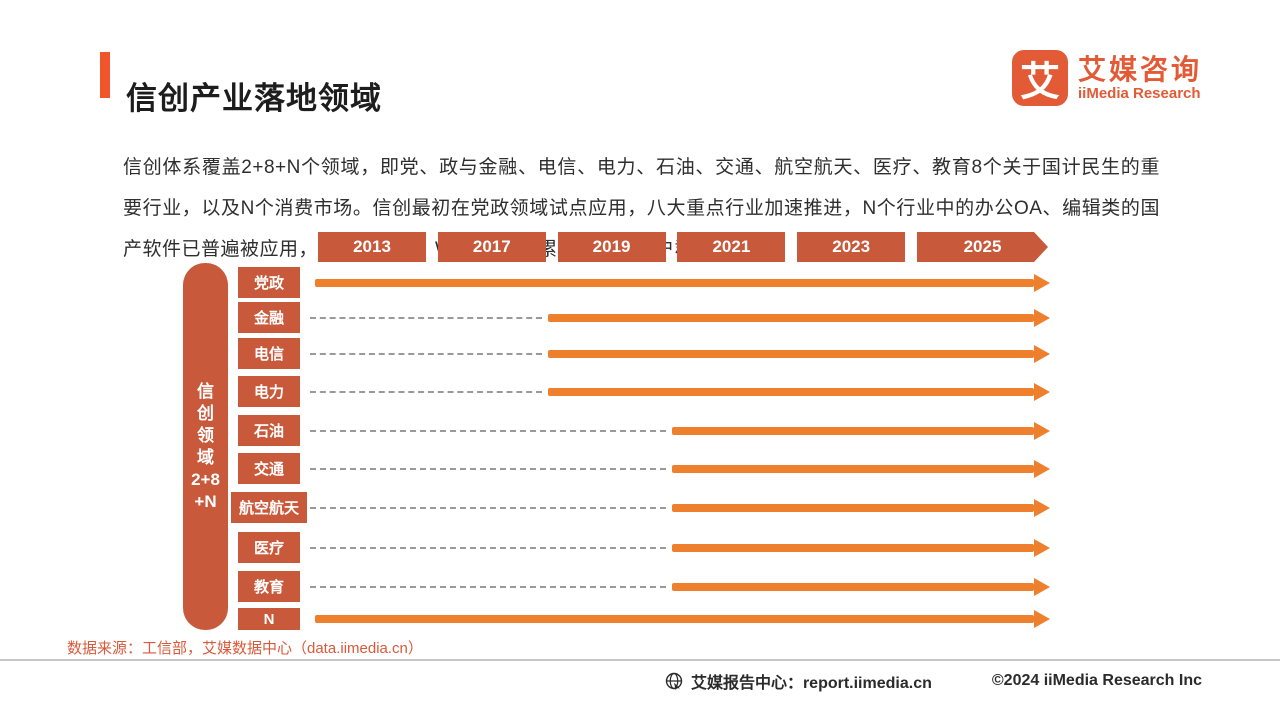 This screenshot has width=1280, height=714. Describe the element at coordinates (269, 586) in the screenshot. I see `row-label-教育: 教育` at that location.